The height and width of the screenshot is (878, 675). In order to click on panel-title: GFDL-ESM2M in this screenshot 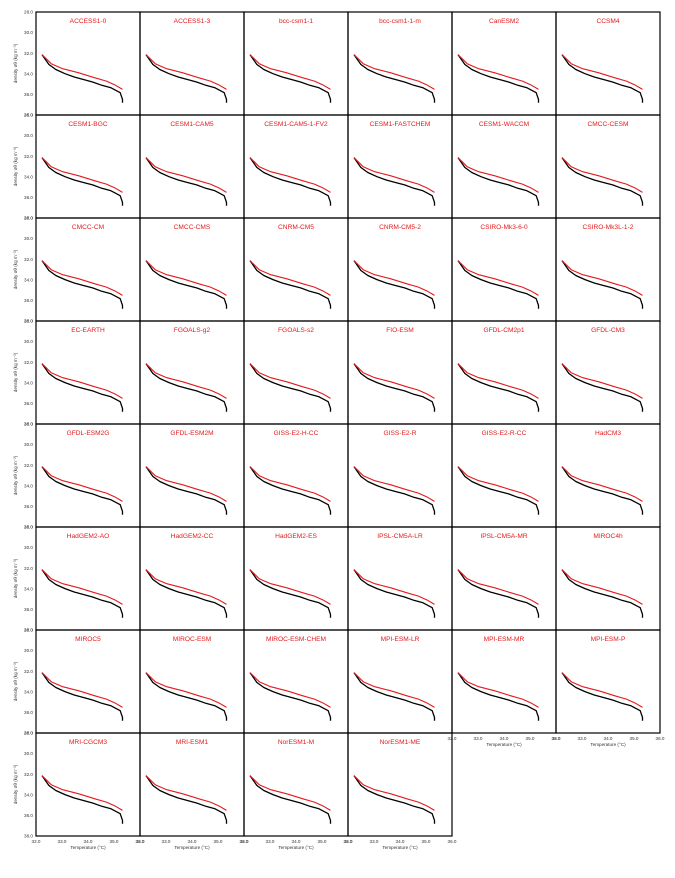, I will do `click(191, 433)`.